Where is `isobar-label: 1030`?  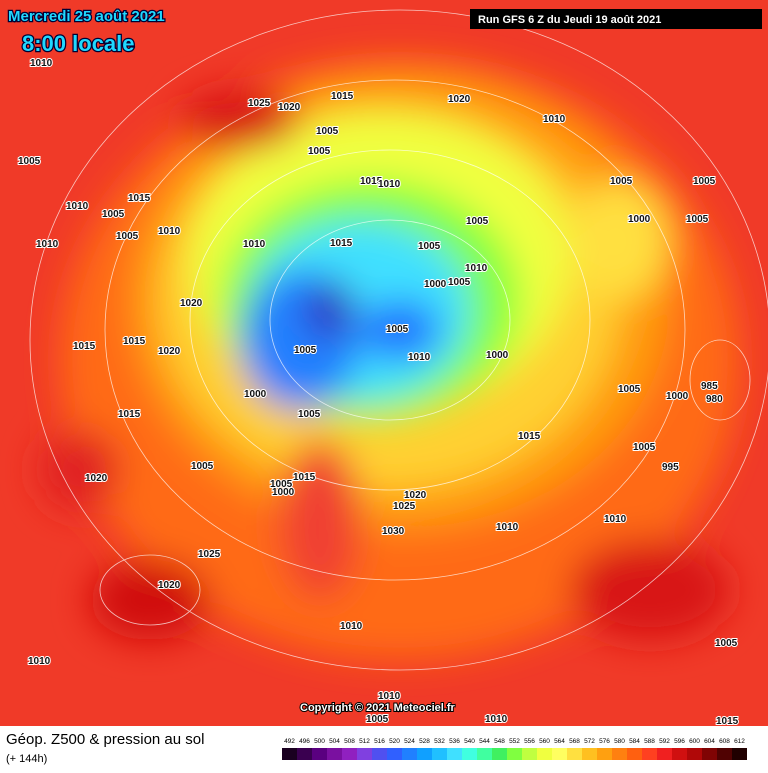 isobar-label: 1030 is located at coordinates (393, 531).